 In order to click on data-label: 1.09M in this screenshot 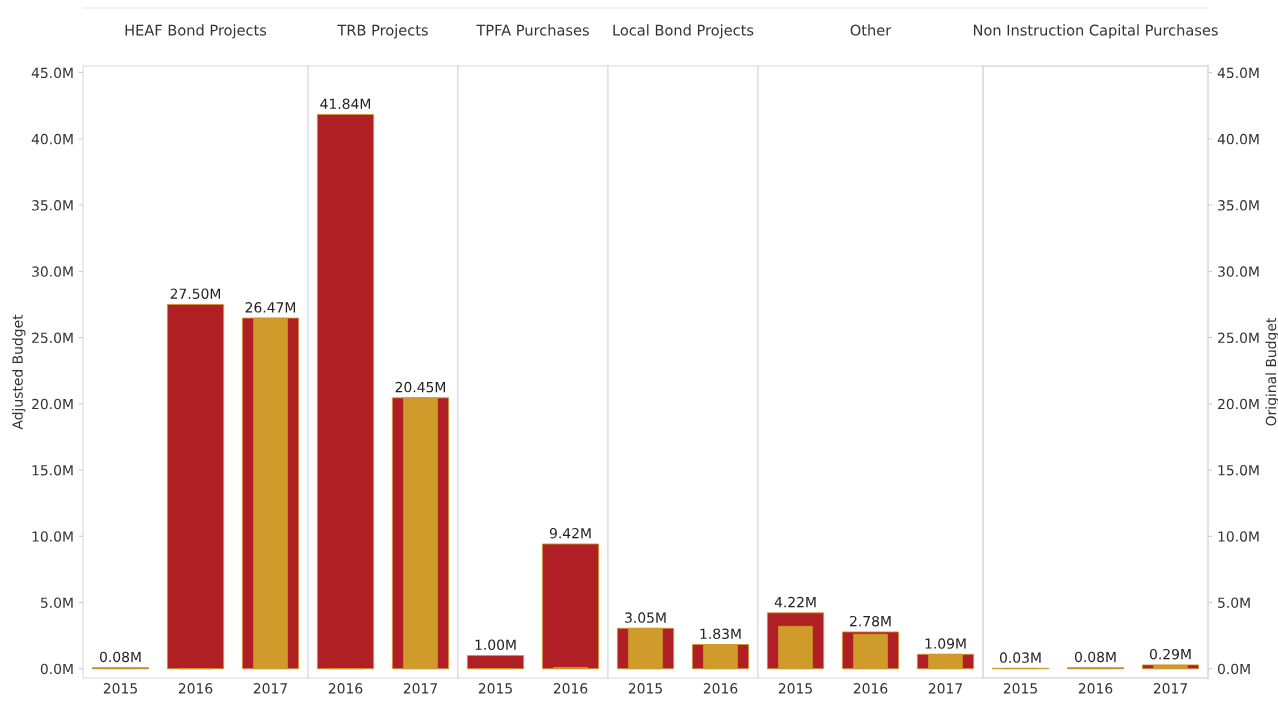, I will do `click(945, 643)`.